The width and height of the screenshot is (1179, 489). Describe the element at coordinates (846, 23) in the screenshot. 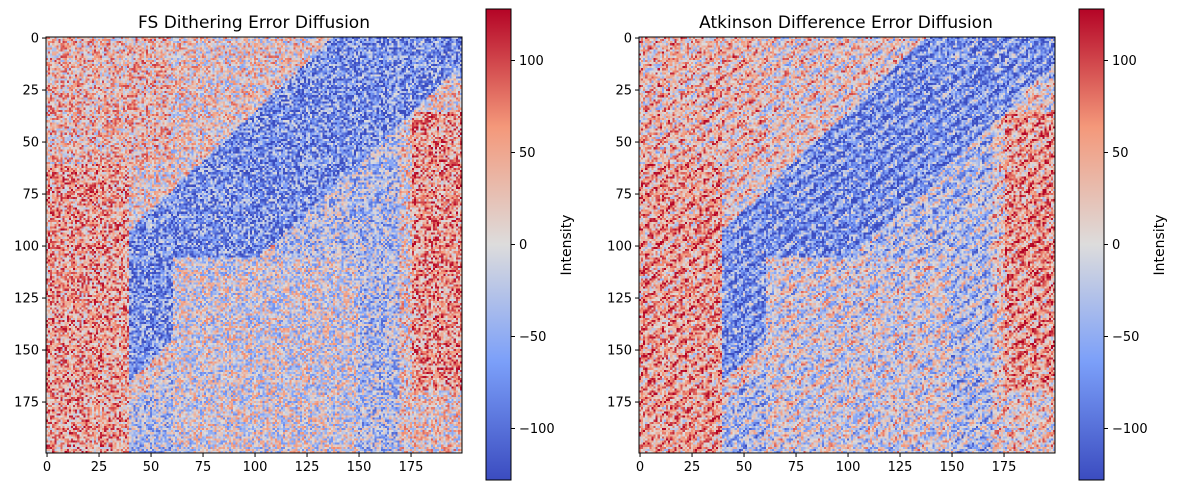

I see `chart-title: Atkinson Difference Error Diffusion` at that location.